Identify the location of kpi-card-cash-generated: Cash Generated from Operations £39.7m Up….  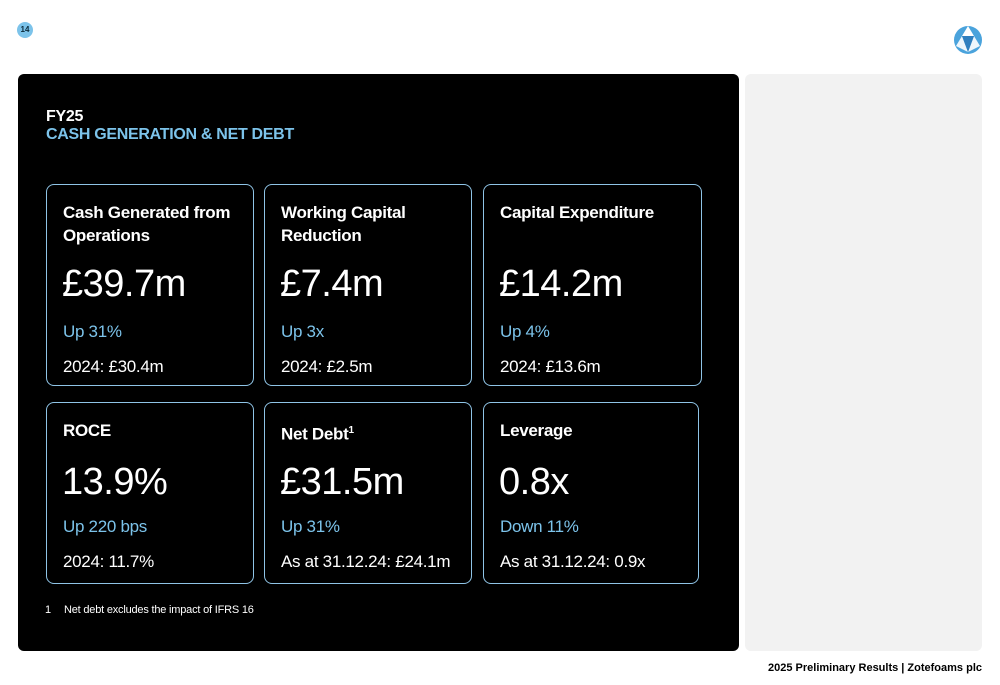
(150, 285).